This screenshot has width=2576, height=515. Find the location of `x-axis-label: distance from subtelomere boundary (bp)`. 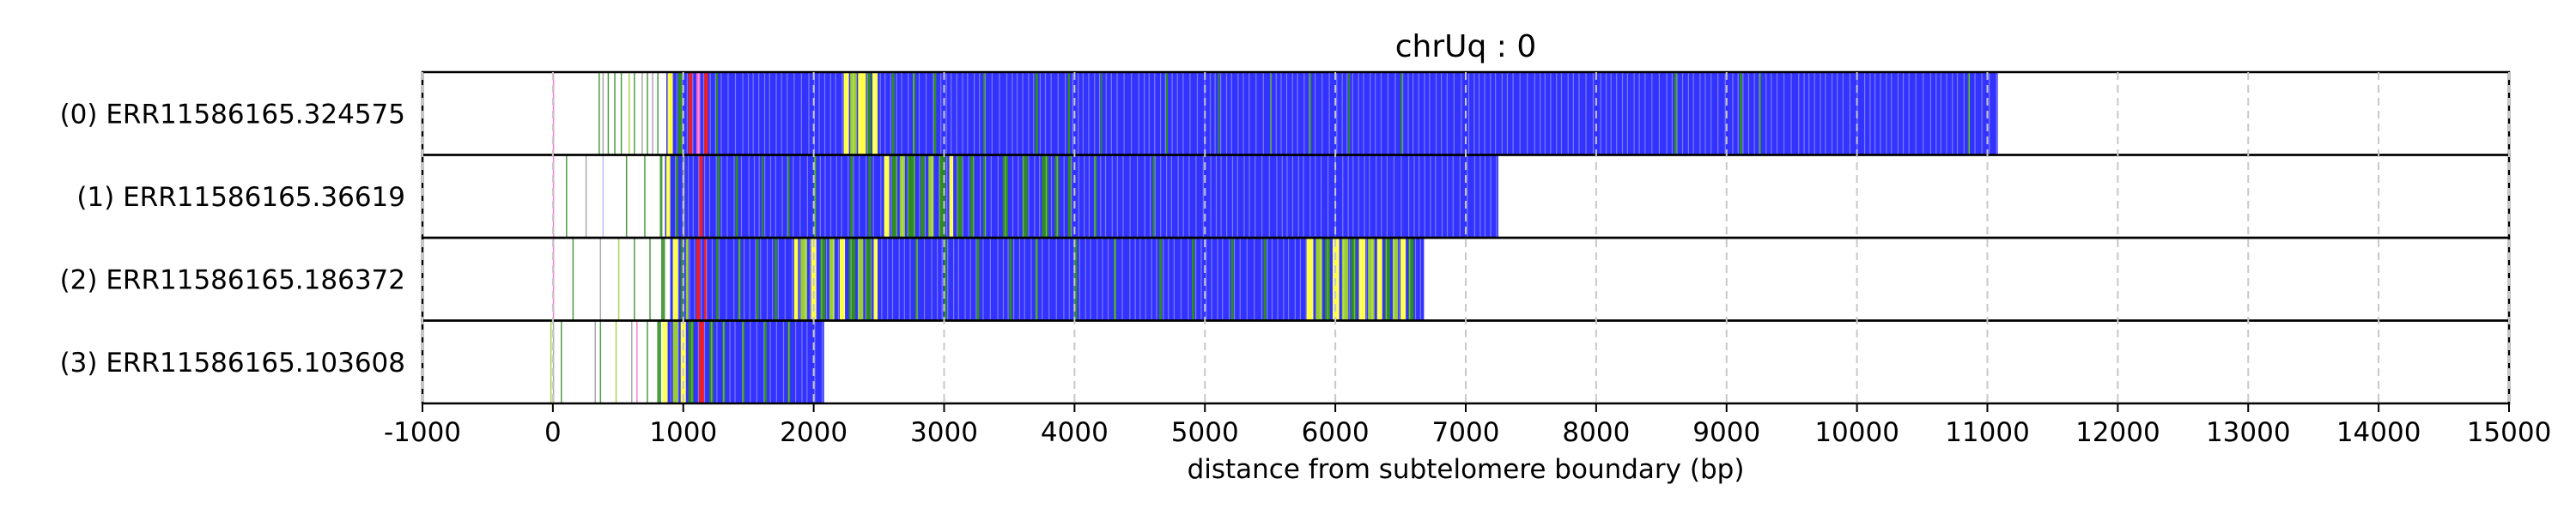

x-axis-label: distance from subtelomere boundary (bp) is located at coordinates (1466, 469).